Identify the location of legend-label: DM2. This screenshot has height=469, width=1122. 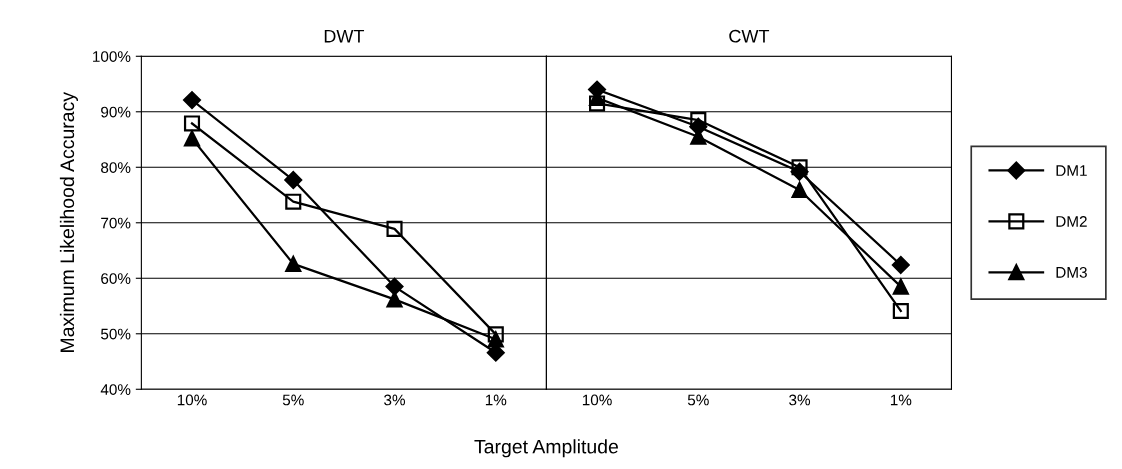
(1071, 221).